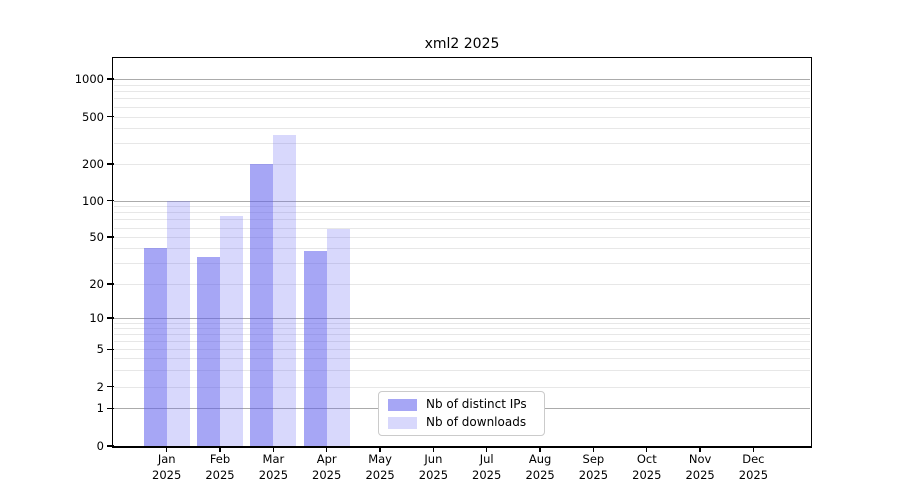  I want to click on legend-swatch-ips, so click(402, 404).